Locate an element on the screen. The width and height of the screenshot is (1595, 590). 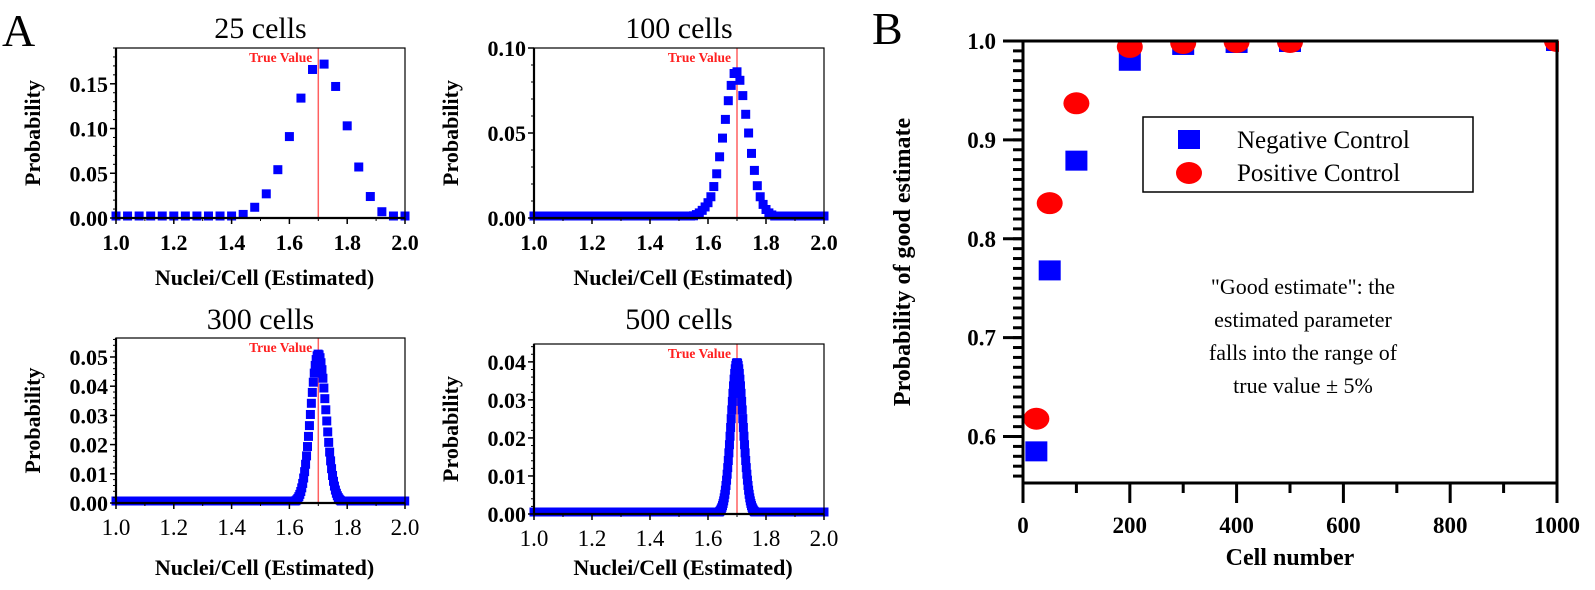
annotation-line: "Good estimate": the is located at coordinates (1303, 286).